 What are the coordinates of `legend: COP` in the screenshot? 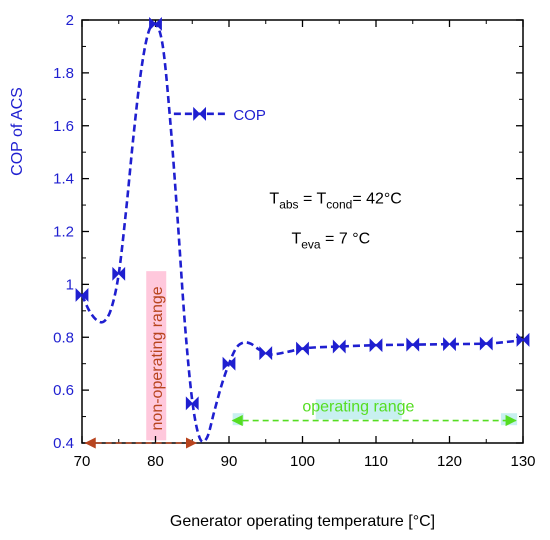 It's located at (219, 115).